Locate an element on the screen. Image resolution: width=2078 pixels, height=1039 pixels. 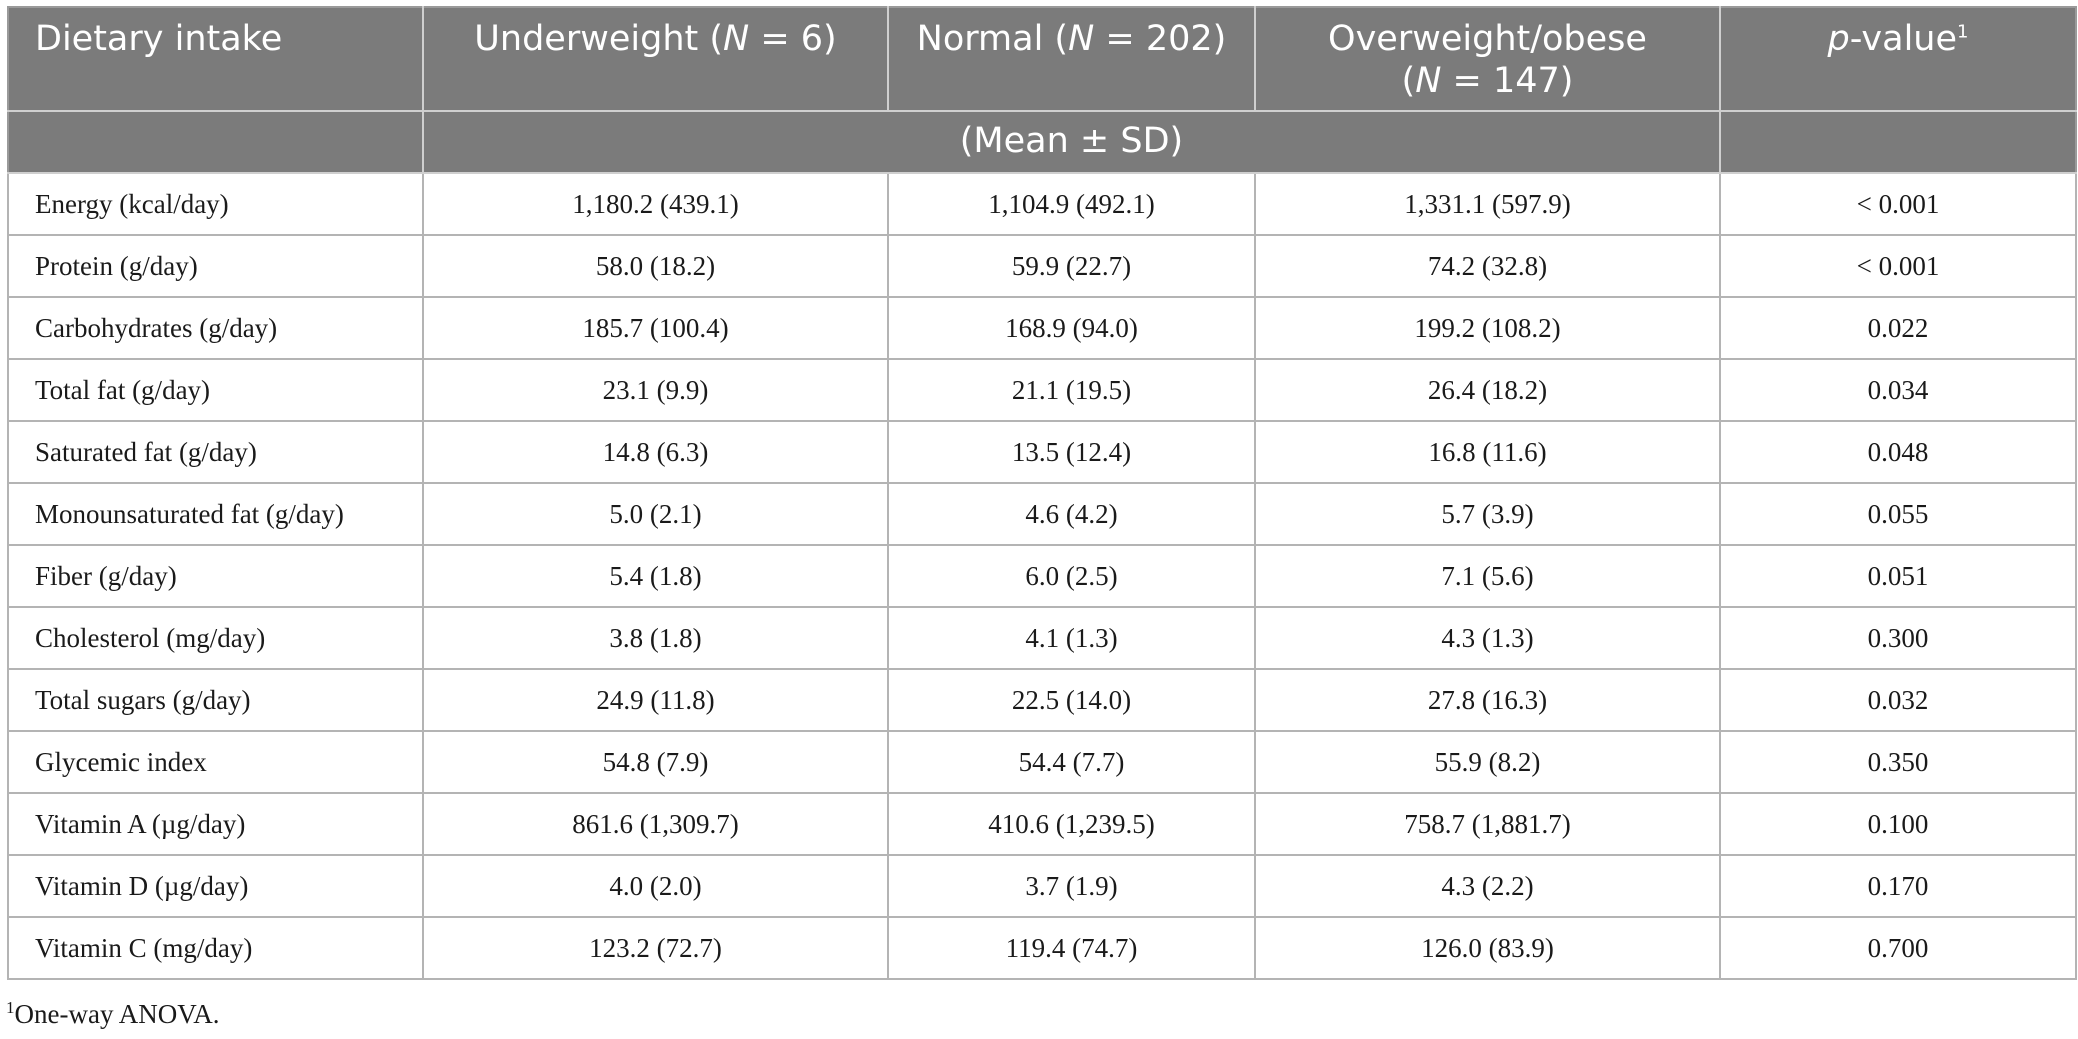
cell-overweight: 1,331.1 (597.9) is located at coordinates (1487, 204).